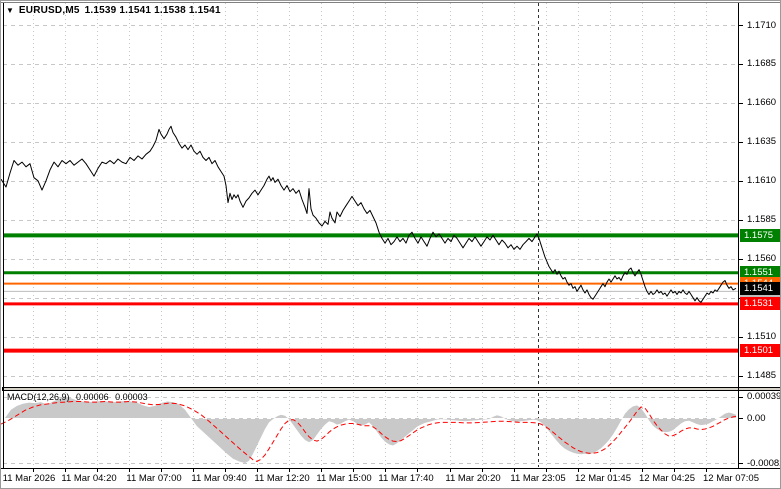  I want to click on support-lower-badge: 1.1501, so click(760, 351).